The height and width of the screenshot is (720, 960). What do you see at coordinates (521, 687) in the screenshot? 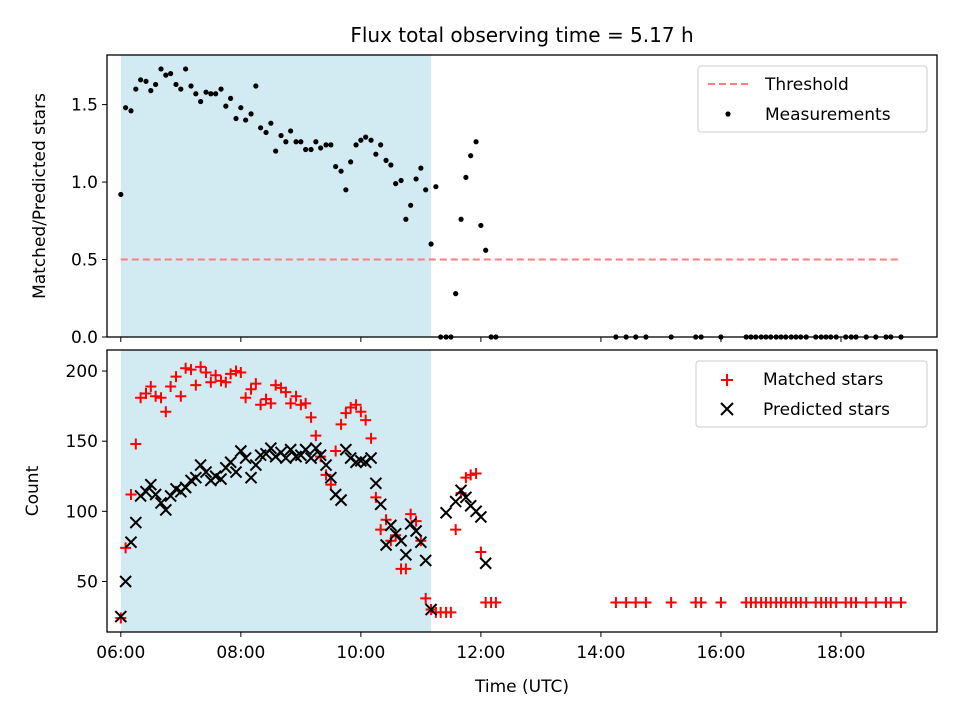
I see `x-axis-label: Time (UTC)` at bounding box center [521, 687].